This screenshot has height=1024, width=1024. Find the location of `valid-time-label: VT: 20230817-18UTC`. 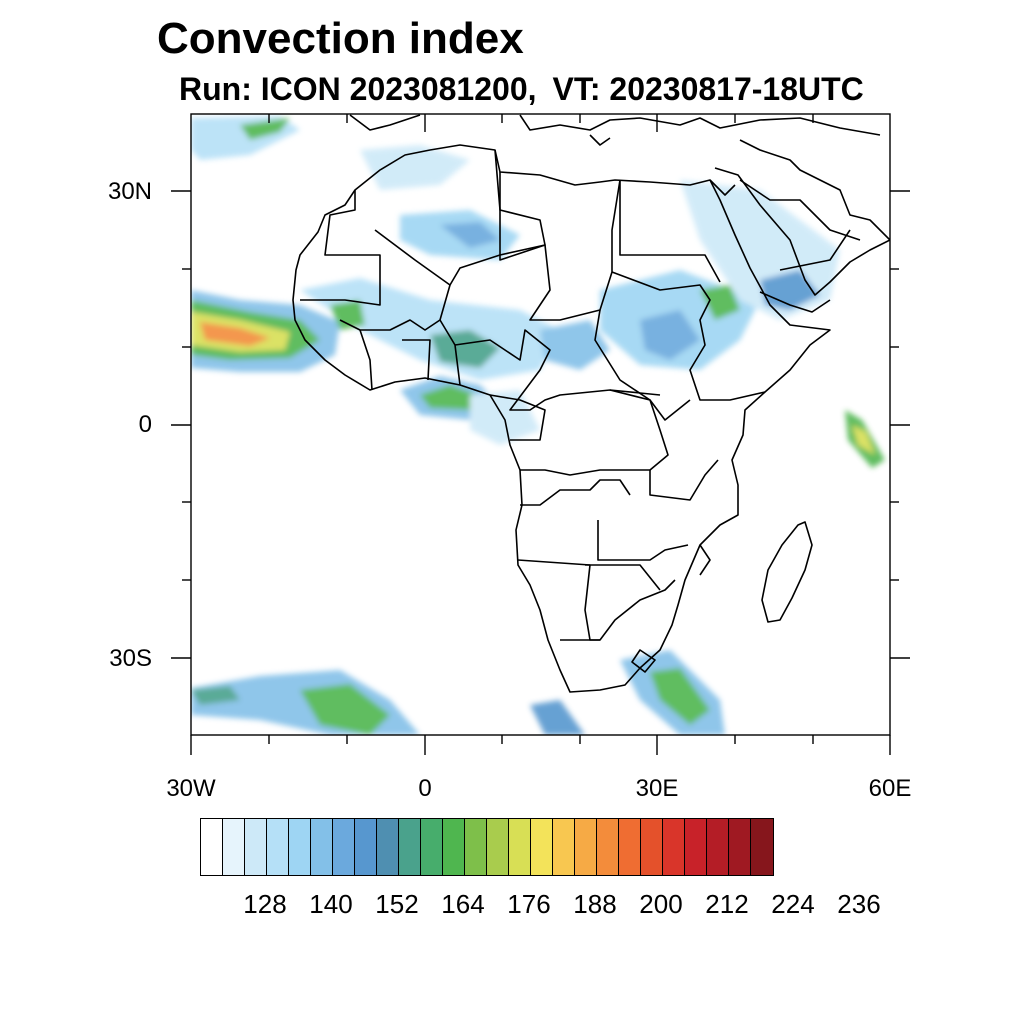

valid-time-label: VT: 20230817-18UTC is located at coordinates (708, 89).